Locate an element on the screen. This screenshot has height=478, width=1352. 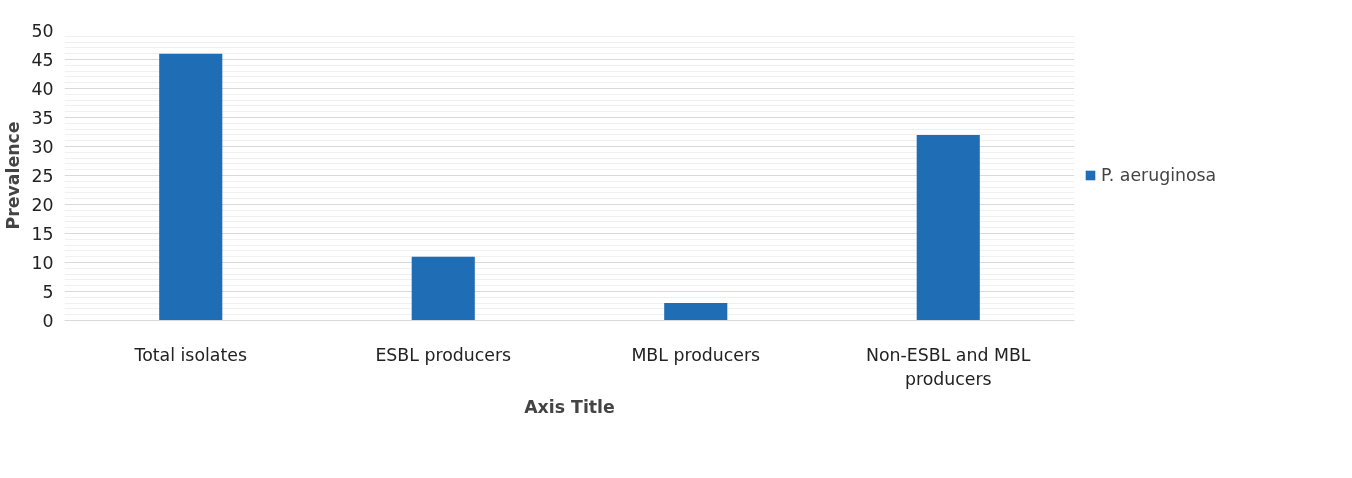
legend-label: P. aeruginosa is located at coordinates (1159, 175).